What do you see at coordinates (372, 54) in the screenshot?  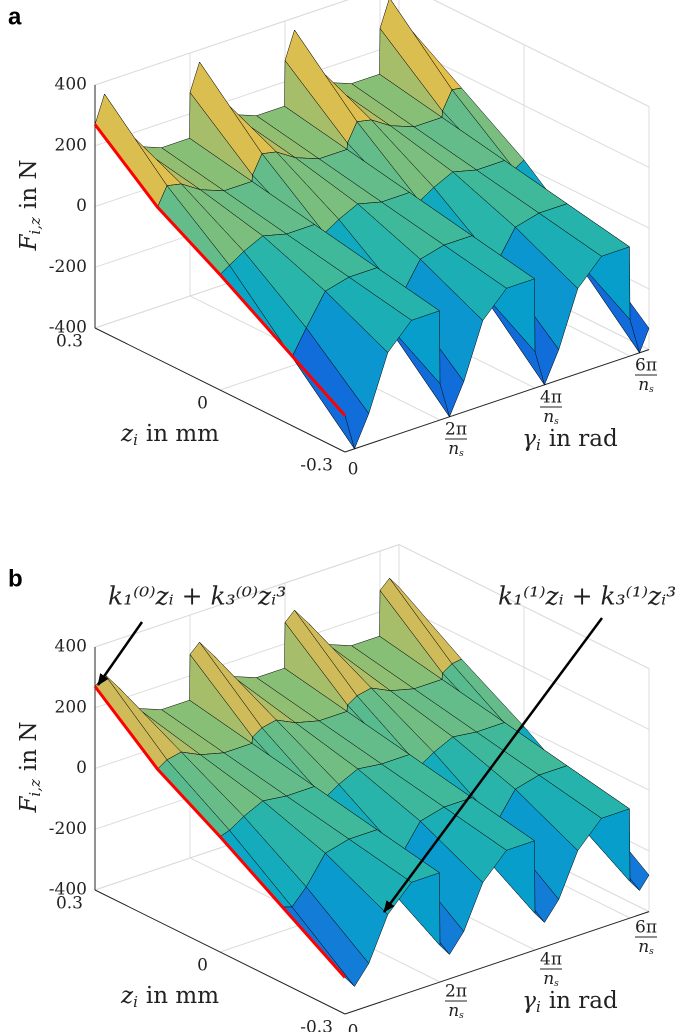 I see `grid-line` at bounding box center [372, 54].